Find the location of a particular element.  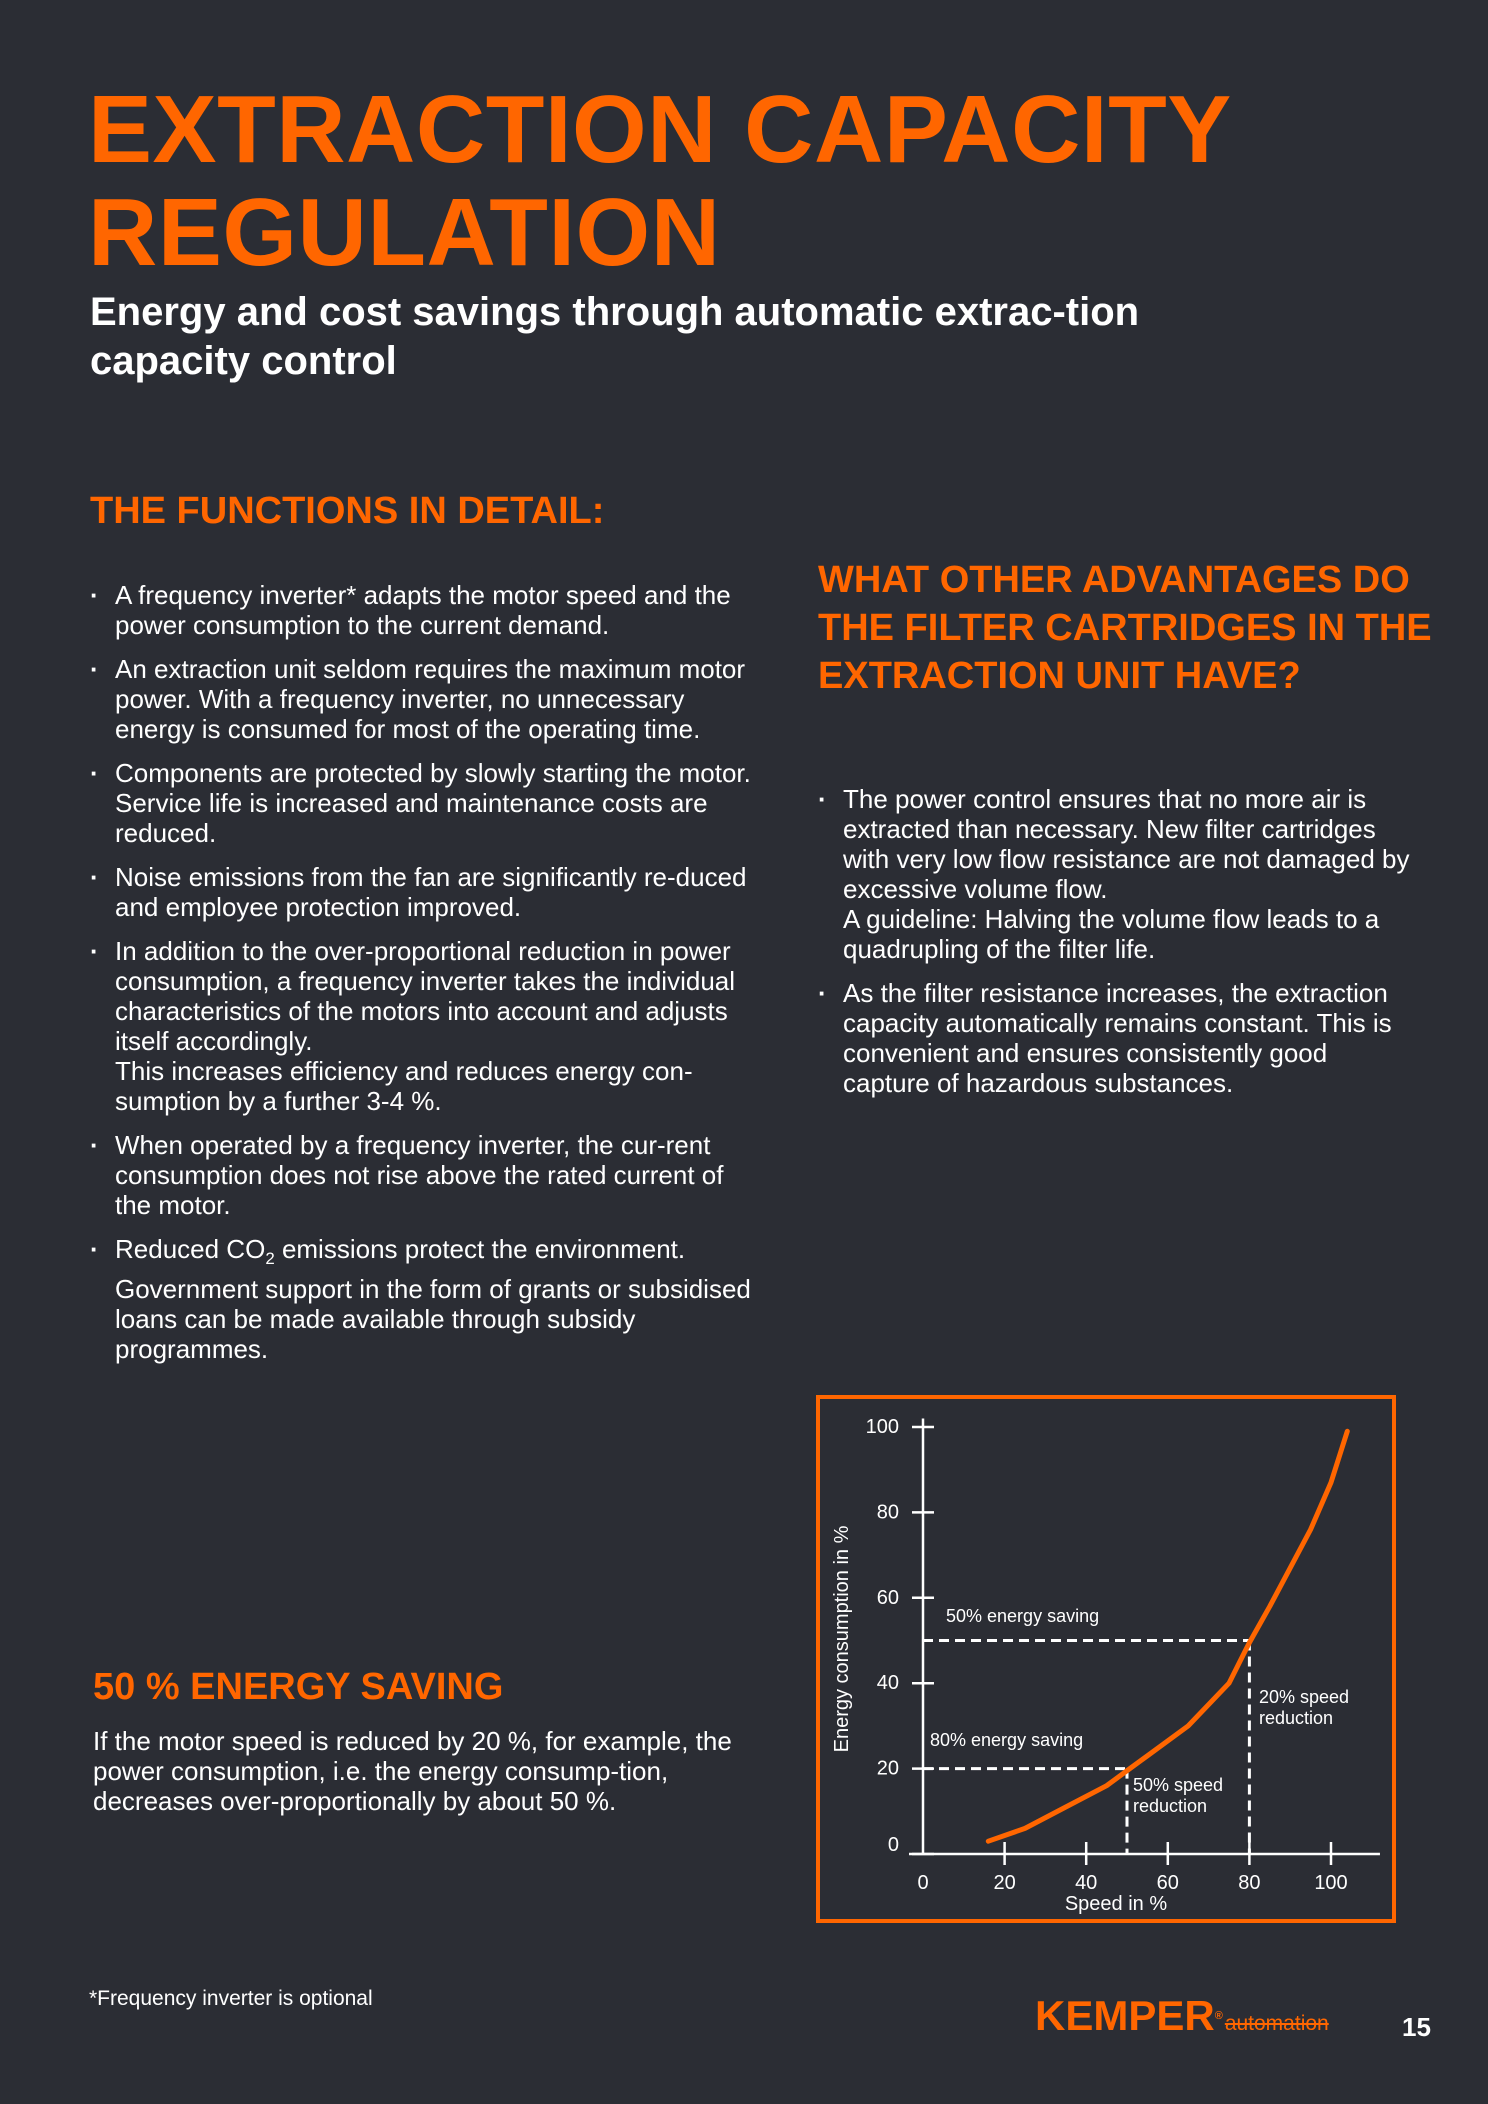

x-tick-label: 20 is located at coordinates (1004, 1883).